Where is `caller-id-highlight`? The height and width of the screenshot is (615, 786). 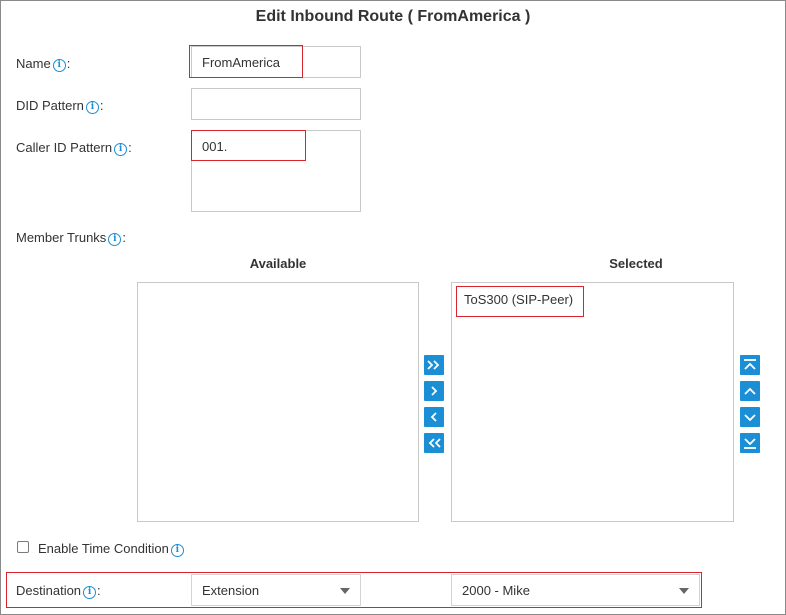
caller-id-highlight is located at coordinates (248, 145).